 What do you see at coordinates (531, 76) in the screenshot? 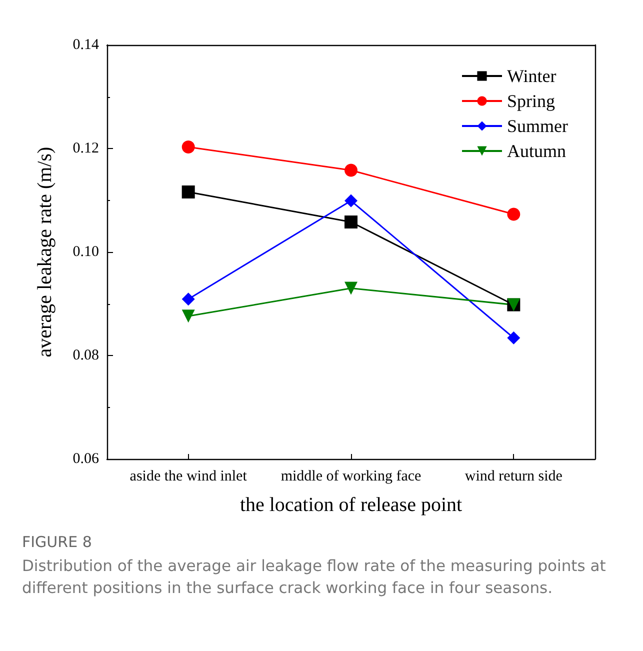
I see `legend-label: Winter` at bounding box center [531, 76].